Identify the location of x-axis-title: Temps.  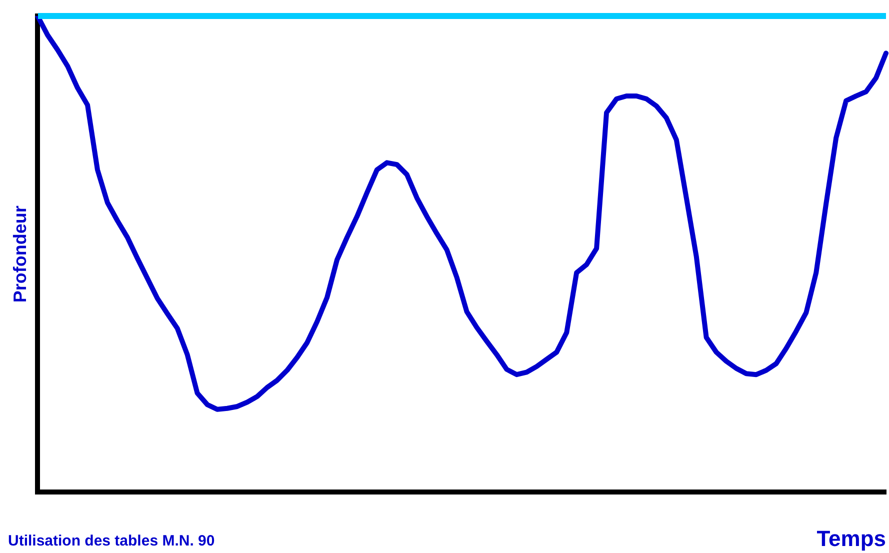
(851, 538).